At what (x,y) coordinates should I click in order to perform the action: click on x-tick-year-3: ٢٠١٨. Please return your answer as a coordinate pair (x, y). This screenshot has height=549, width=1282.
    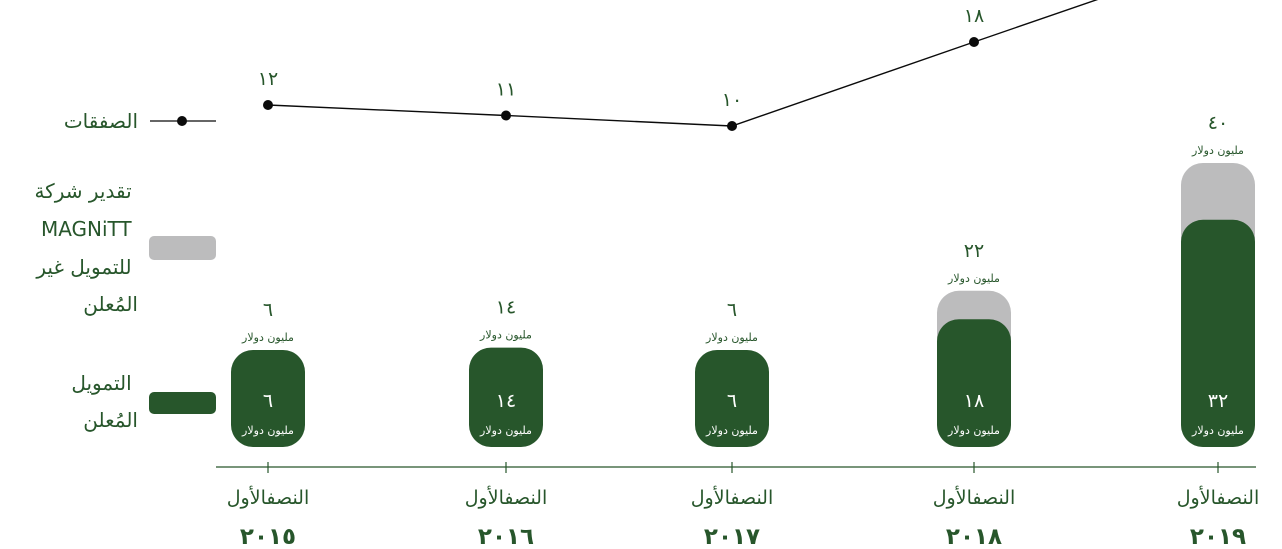
    Looking at the image, I should click on (974, 536).